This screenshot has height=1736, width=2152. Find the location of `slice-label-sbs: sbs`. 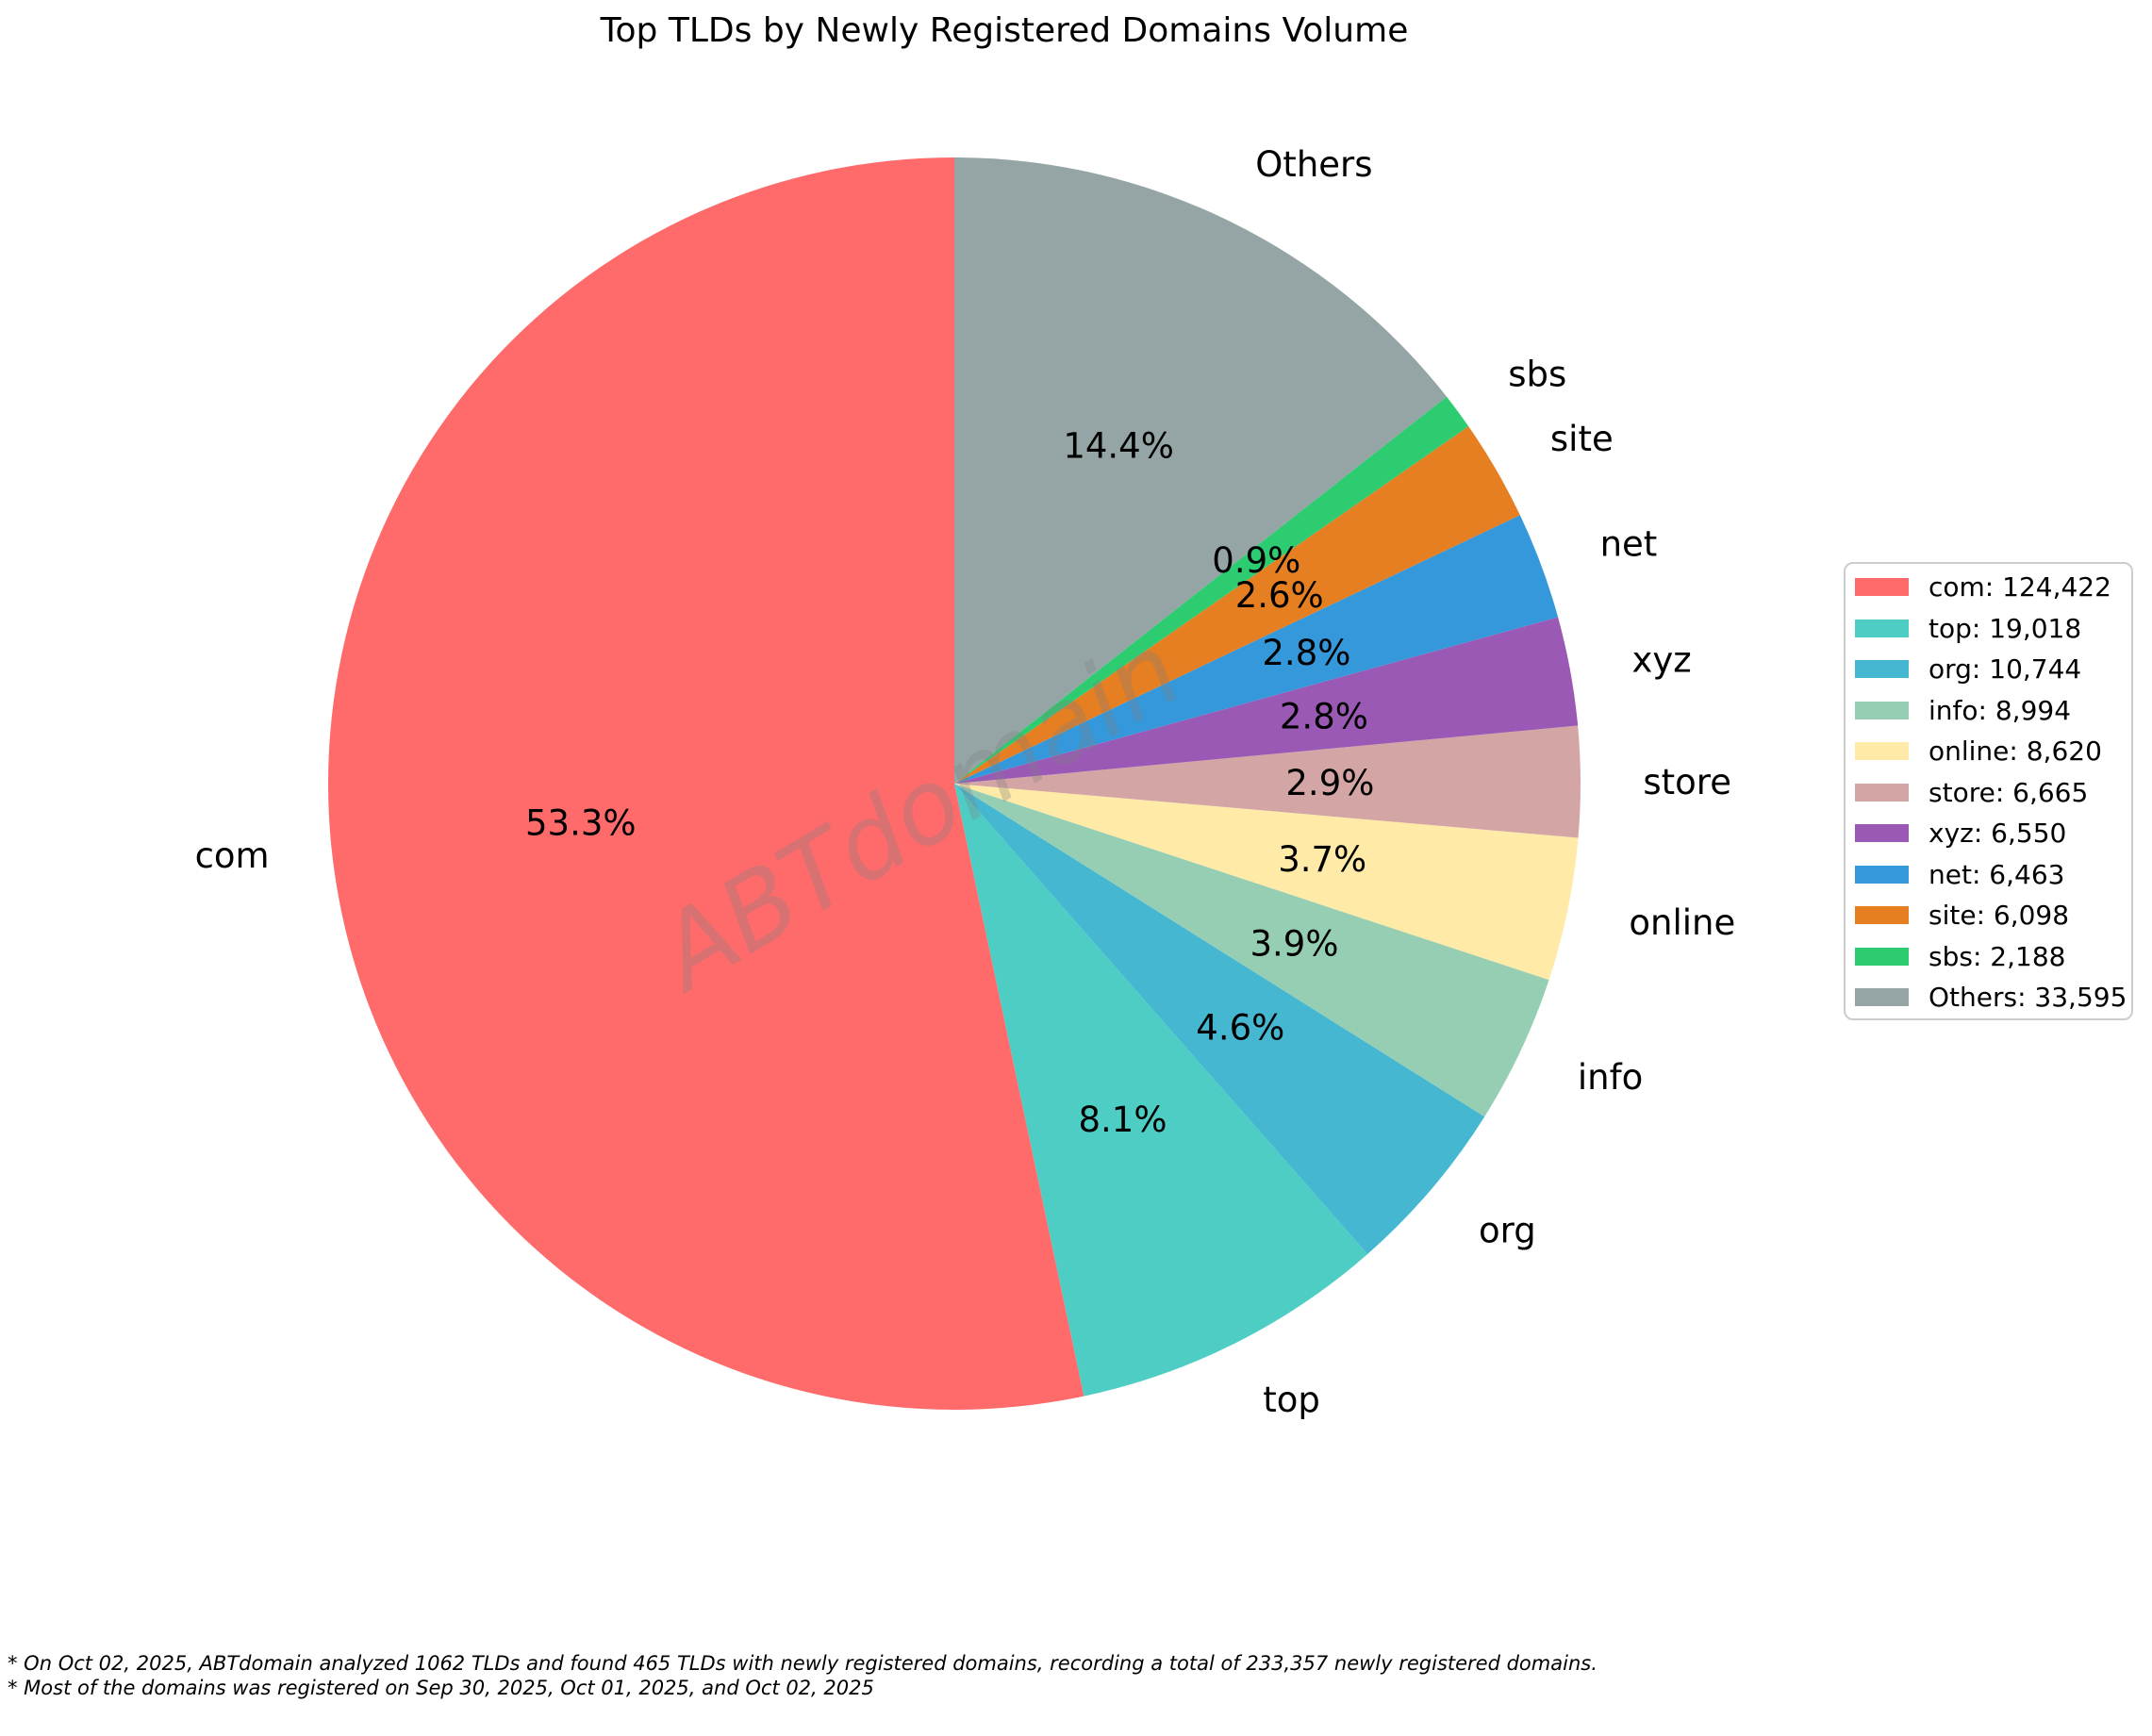

slice-label-sbs: sbs is located at coordinates (1537, 375).